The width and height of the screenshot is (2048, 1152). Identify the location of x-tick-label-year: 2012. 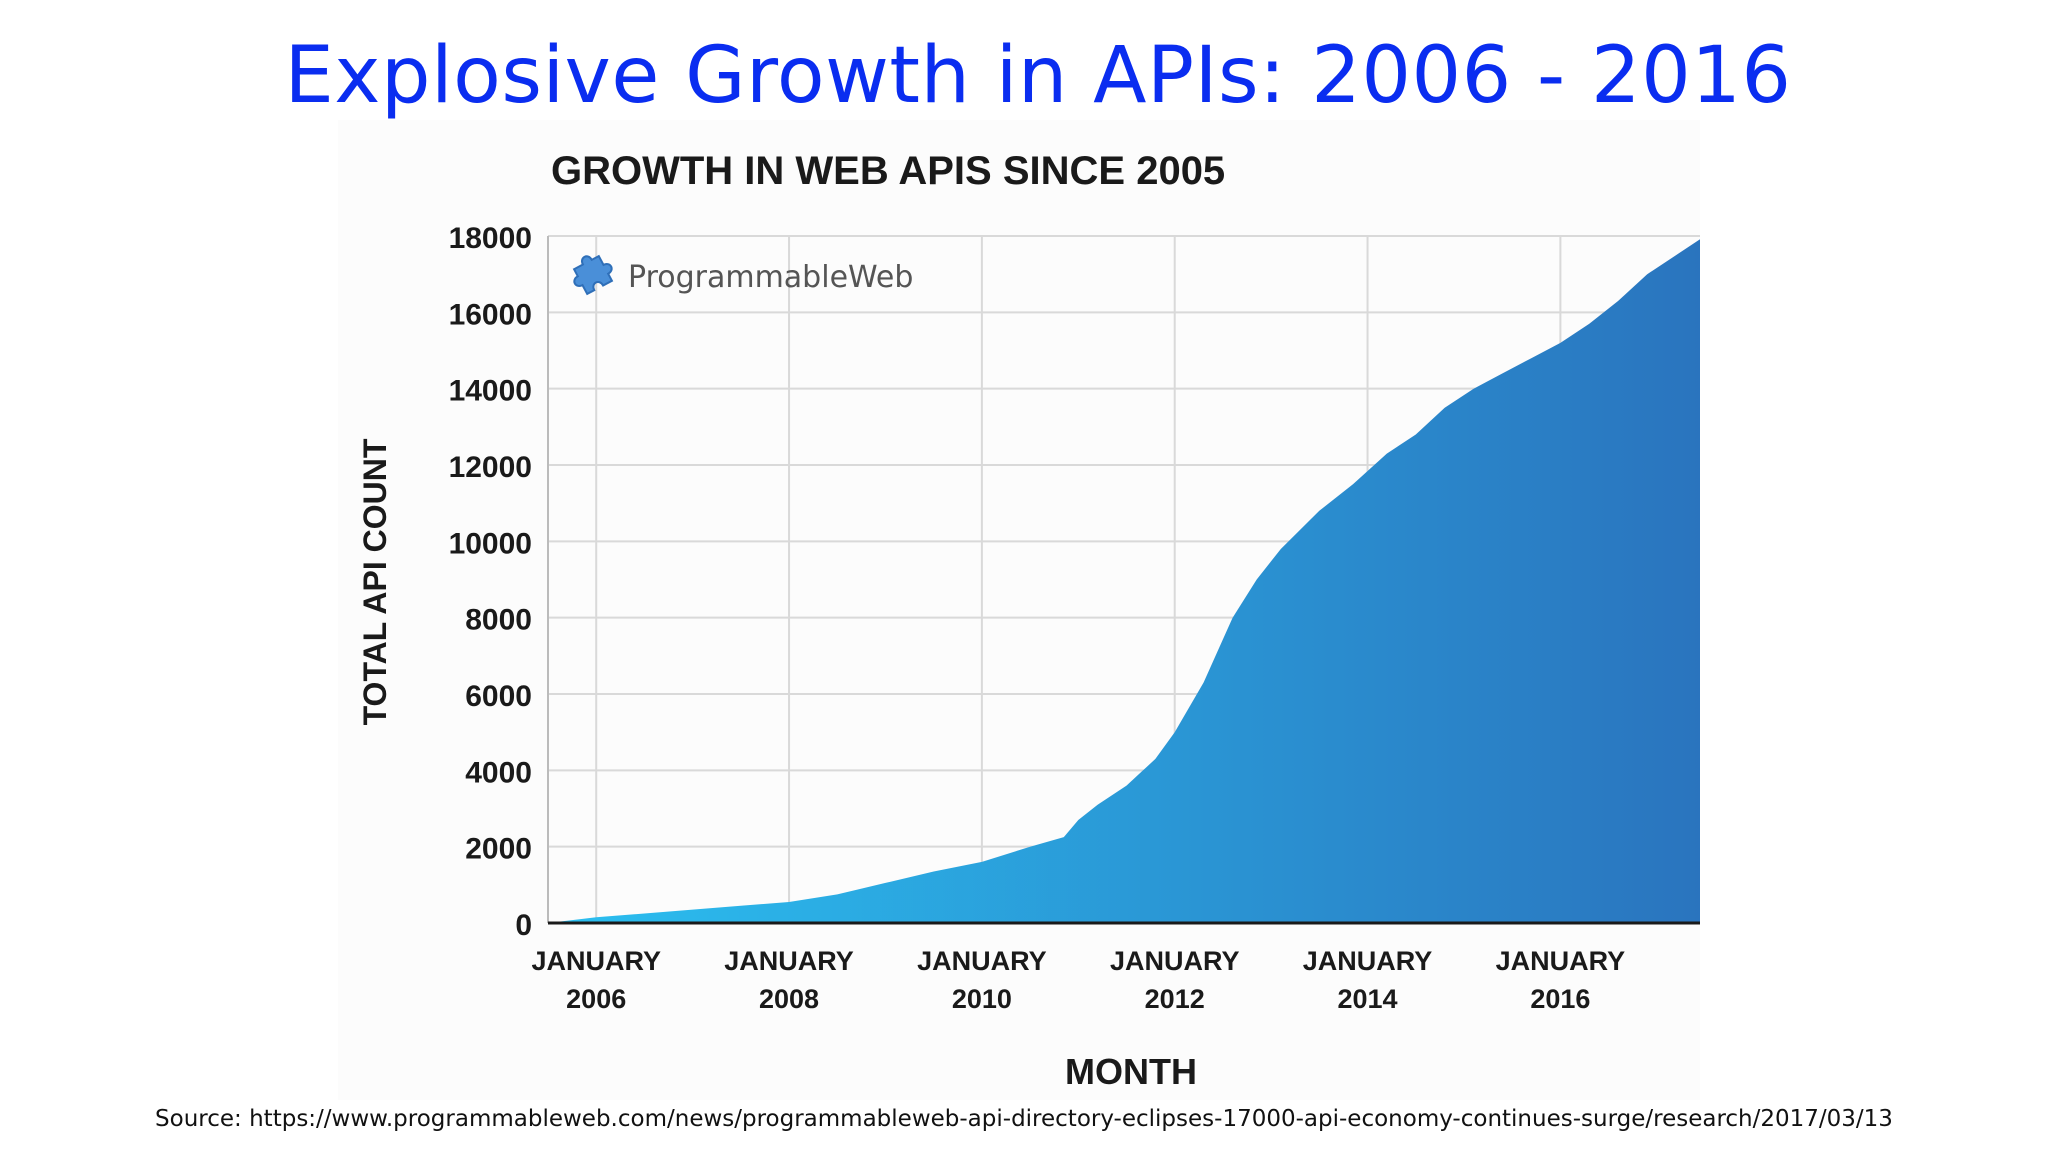
(1175, 999).